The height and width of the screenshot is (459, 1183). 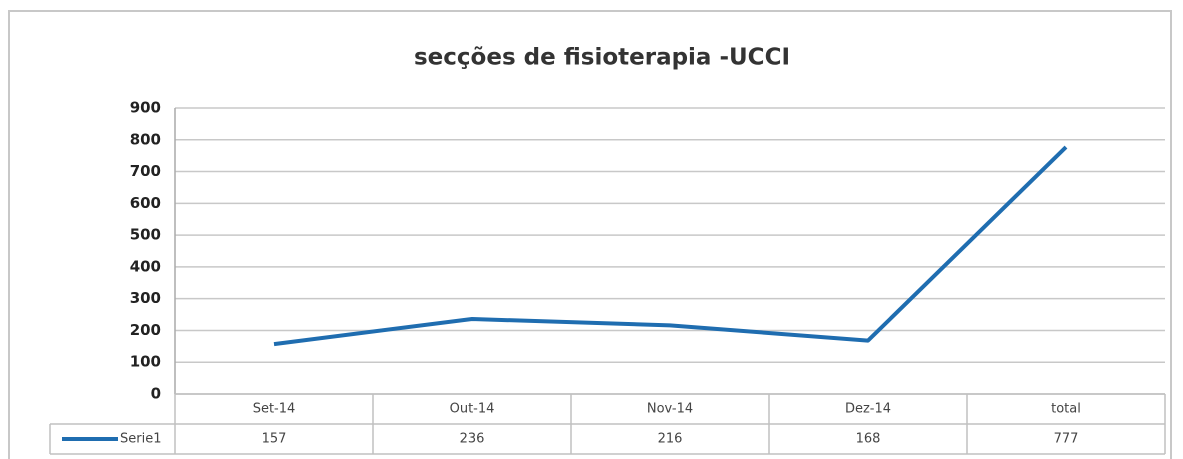 What do you see at coordinates (140, 439) in the screenshot?
I see `legend-label: Serie1` at bounding box center [140, 439].